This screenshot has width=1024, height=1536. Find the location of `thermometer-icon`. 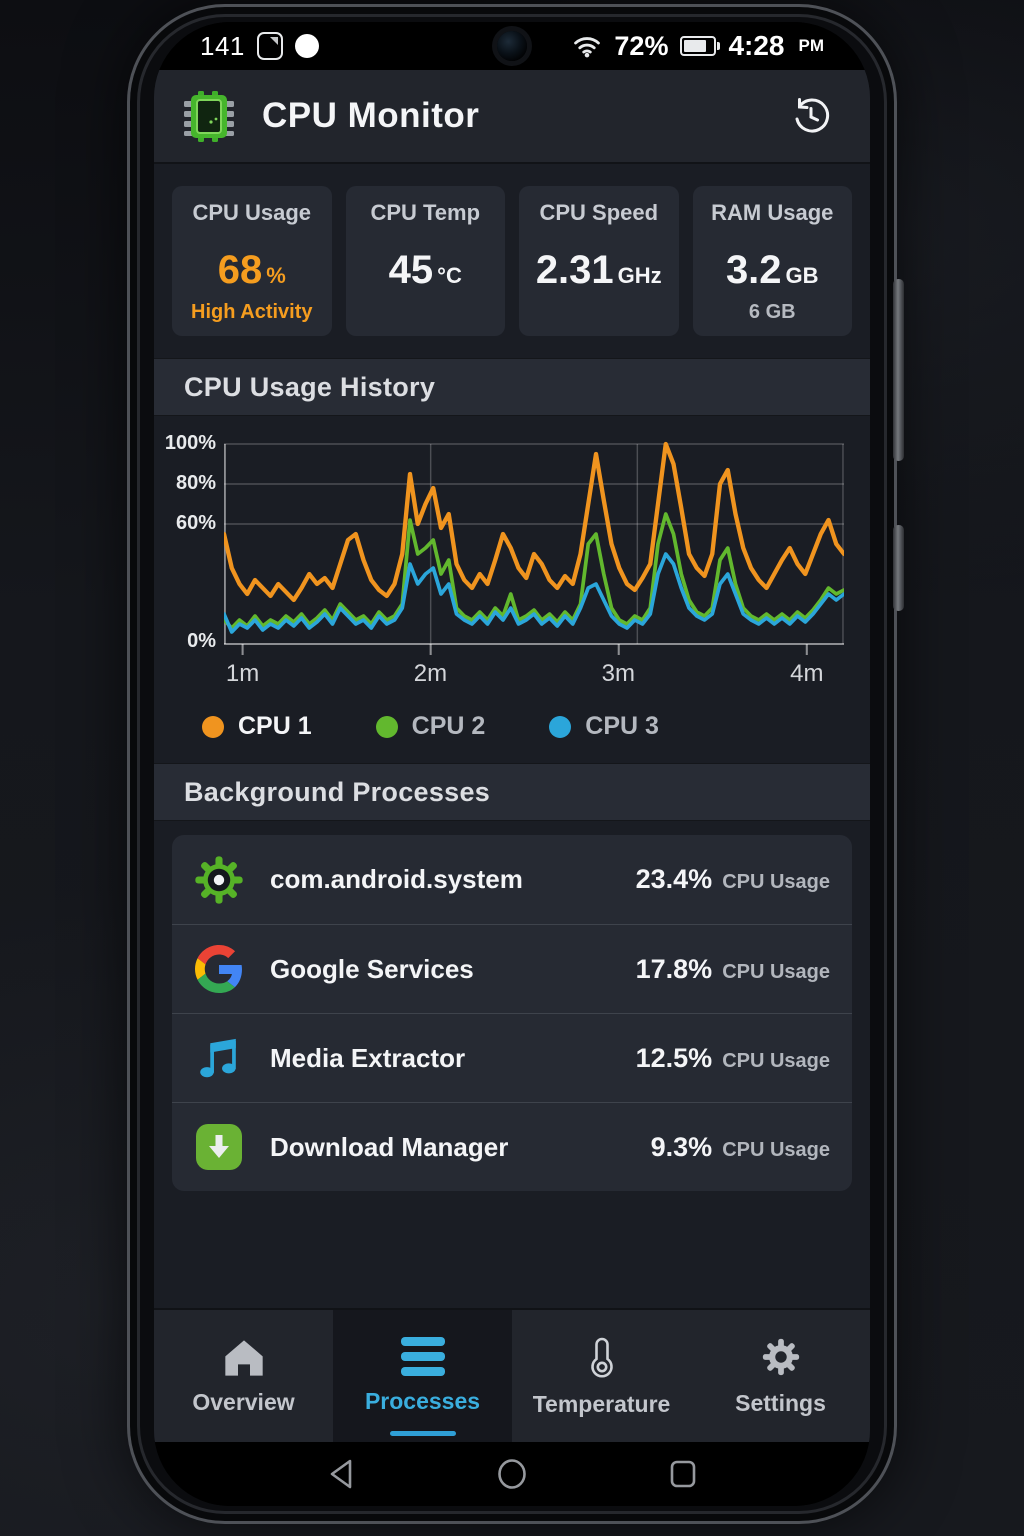

thermometer-icon is located at coordinates (601, 1357).